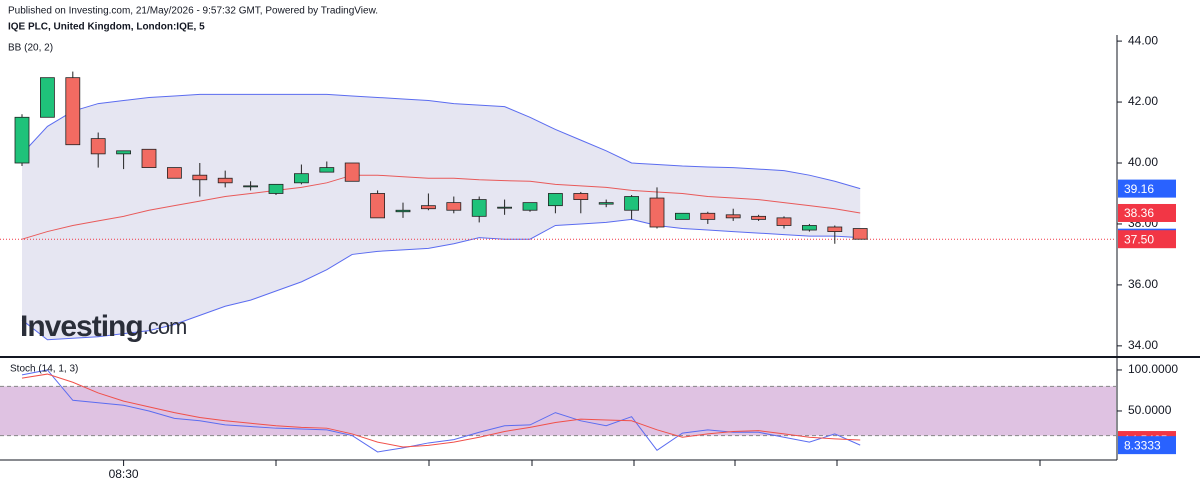  I want to click on y-tick-label: 100.0000, so click(1153, 369).